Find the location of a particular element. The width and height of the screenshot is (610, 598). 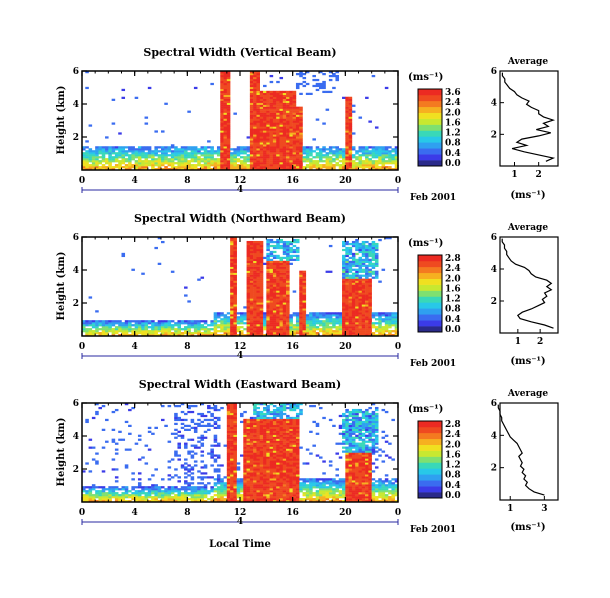

colorbar-swatch is located at coordinates (430, 299).